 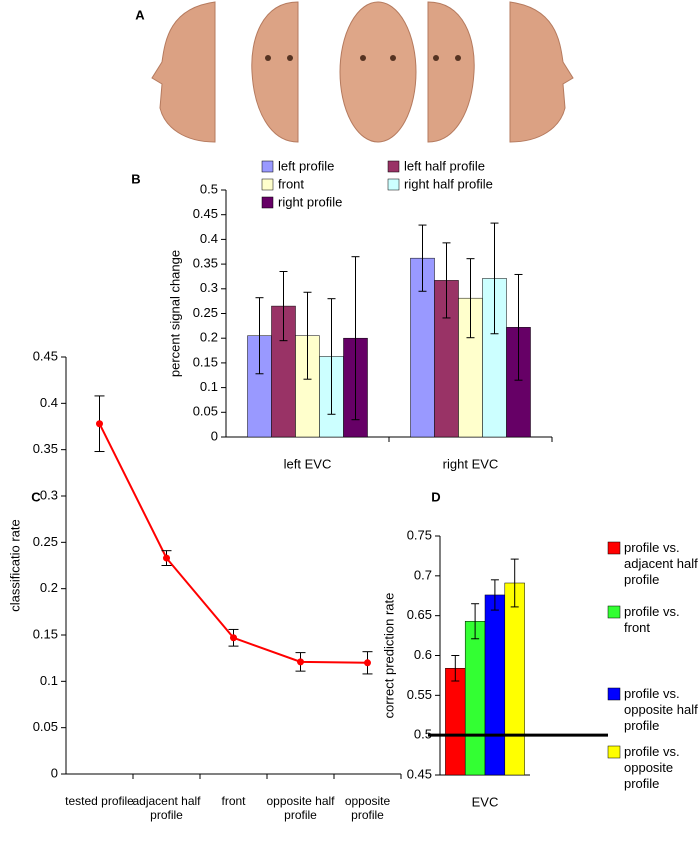 I want to click on y-tick-label: 0.75, so click(x=419, y=534).